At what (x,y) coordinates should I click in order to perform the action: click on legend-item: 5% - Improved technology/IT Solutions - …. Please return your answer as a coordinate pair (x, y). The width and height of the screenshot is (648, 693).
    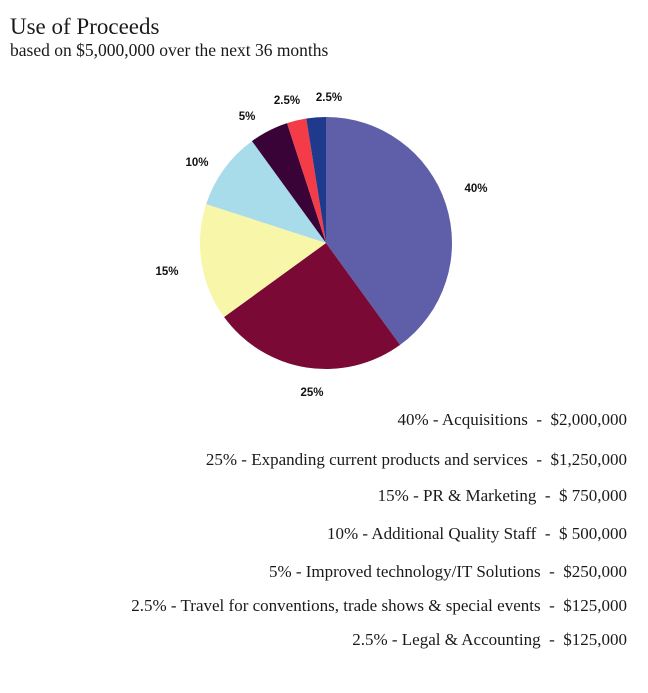
    Looking at the image, I should click on (447, 571).